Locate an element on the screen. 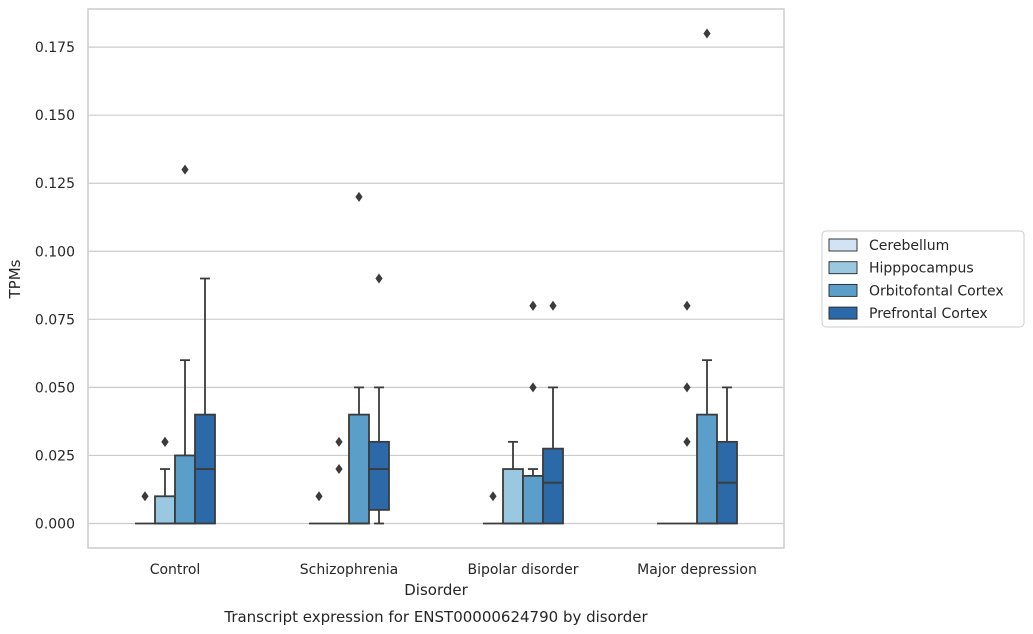 The image size is (1033, 634). legend-label: Prefrontal Cortex is located at coordinates (928, 314).